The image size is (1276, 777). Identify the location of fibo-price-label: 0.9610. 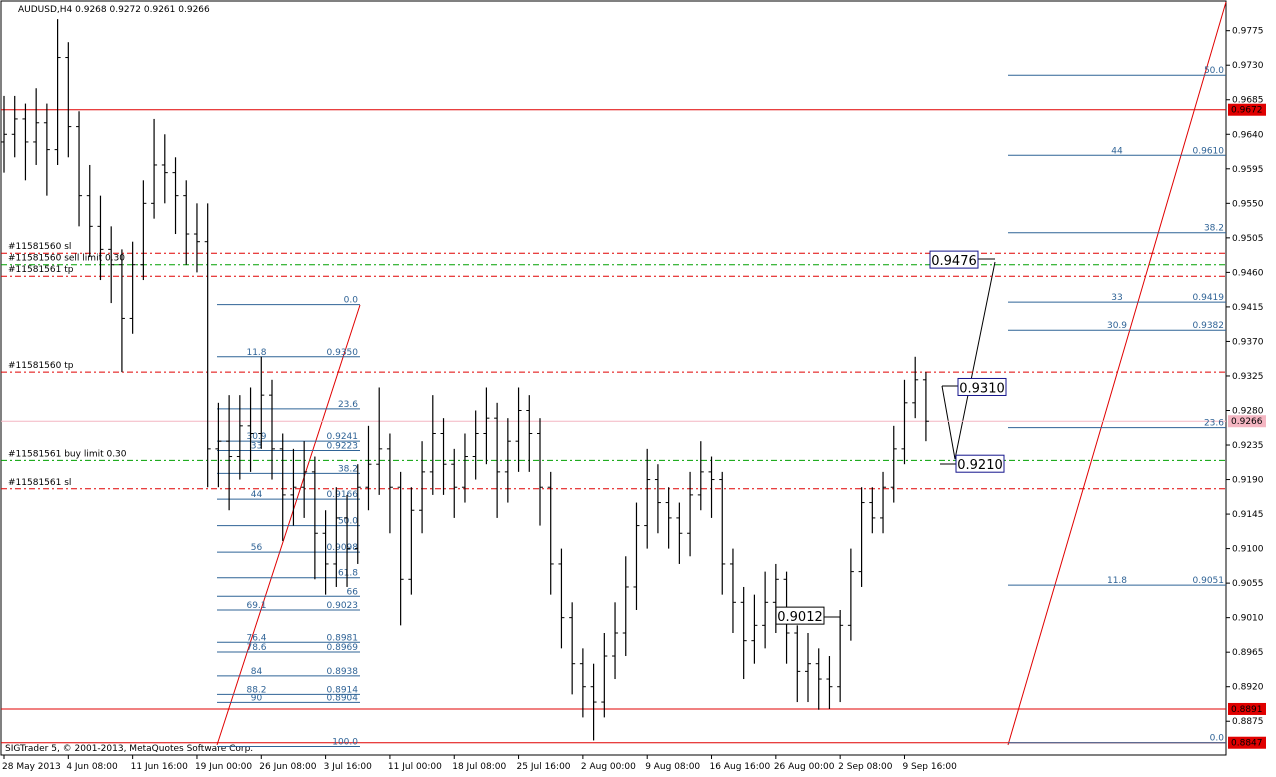
(1209, 151).